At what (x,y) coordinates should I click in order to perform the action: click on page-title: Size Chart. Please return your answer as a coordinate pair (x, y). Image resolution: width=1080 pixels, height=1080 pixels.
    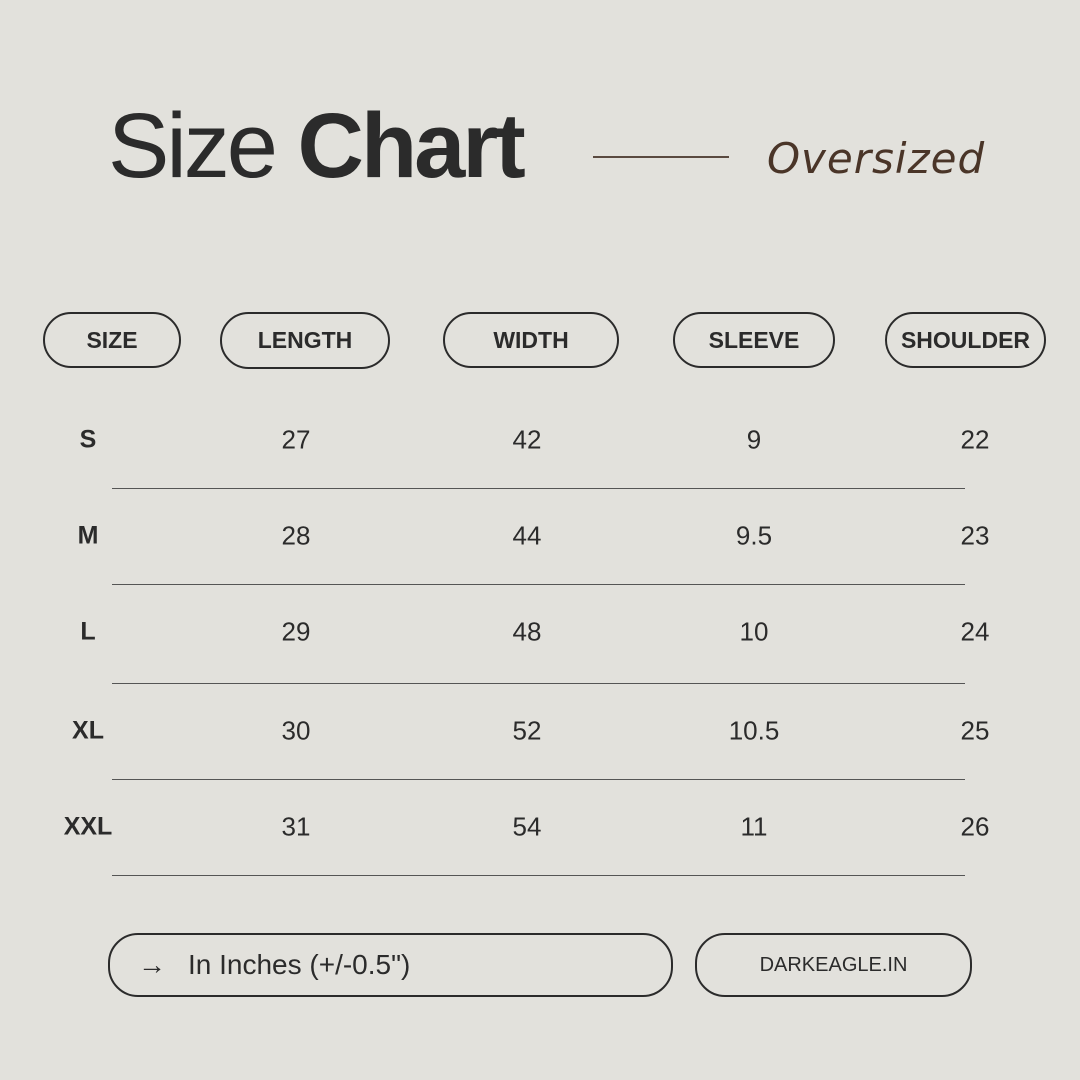
    Looking at the image, I should click on (317, 146).